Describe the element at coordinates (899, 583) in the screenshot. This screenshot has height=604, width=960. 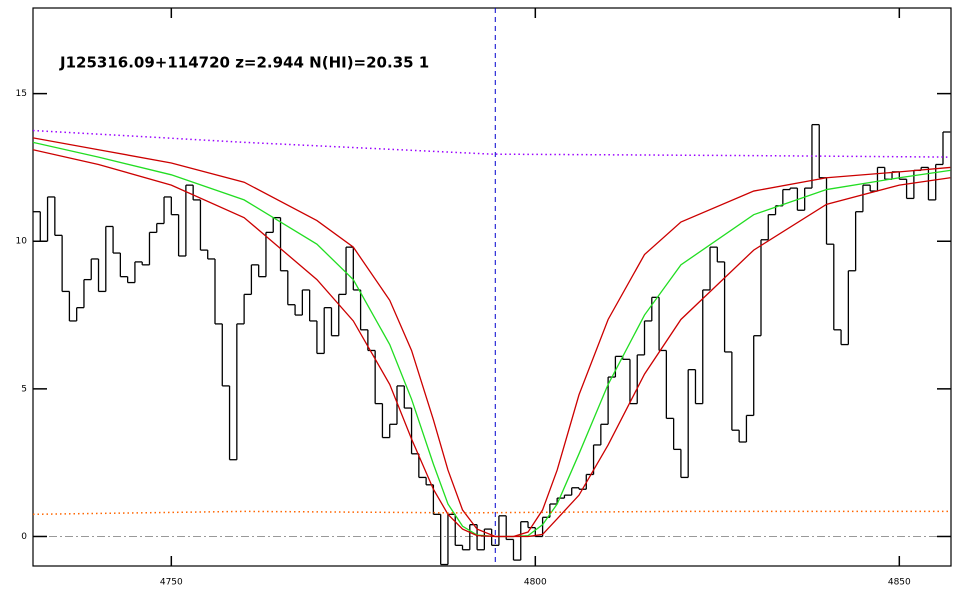
I see `x-tick-label: 4850` at that location.